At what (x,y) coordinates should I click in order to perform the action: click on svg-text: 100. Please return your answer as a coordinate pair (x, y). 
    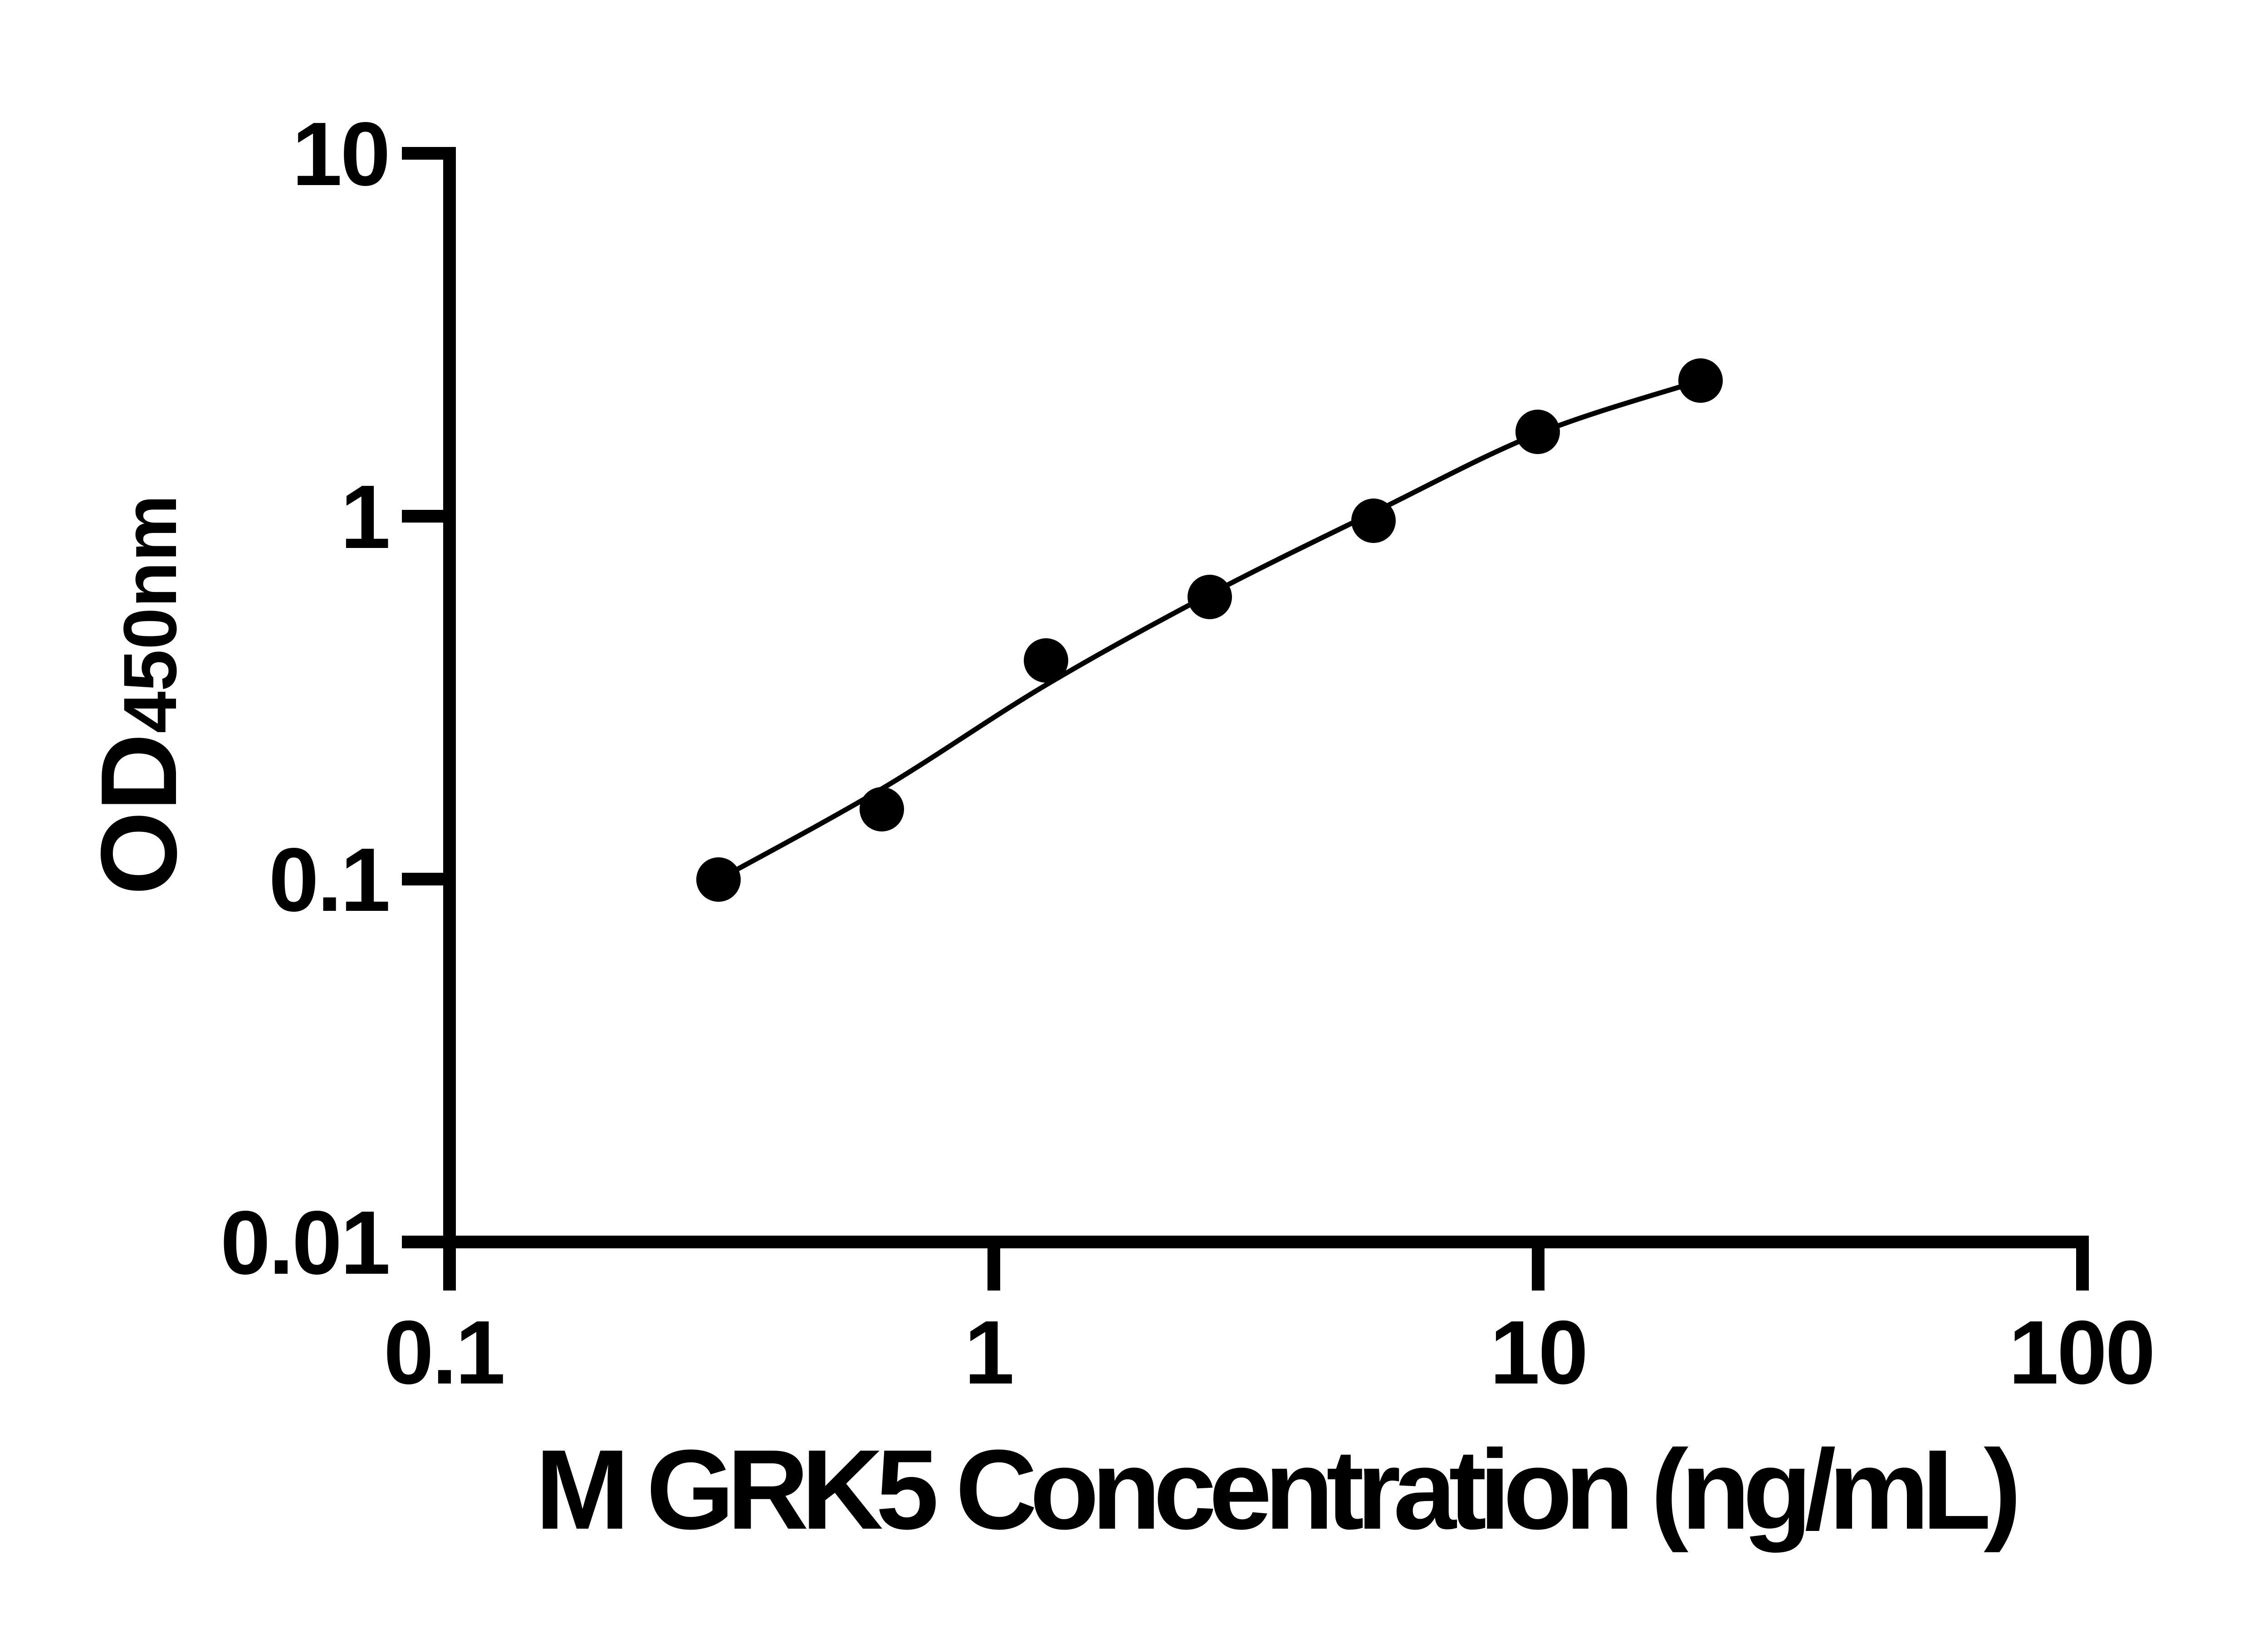
    Looking at the image, I should click on (2081, 1352).